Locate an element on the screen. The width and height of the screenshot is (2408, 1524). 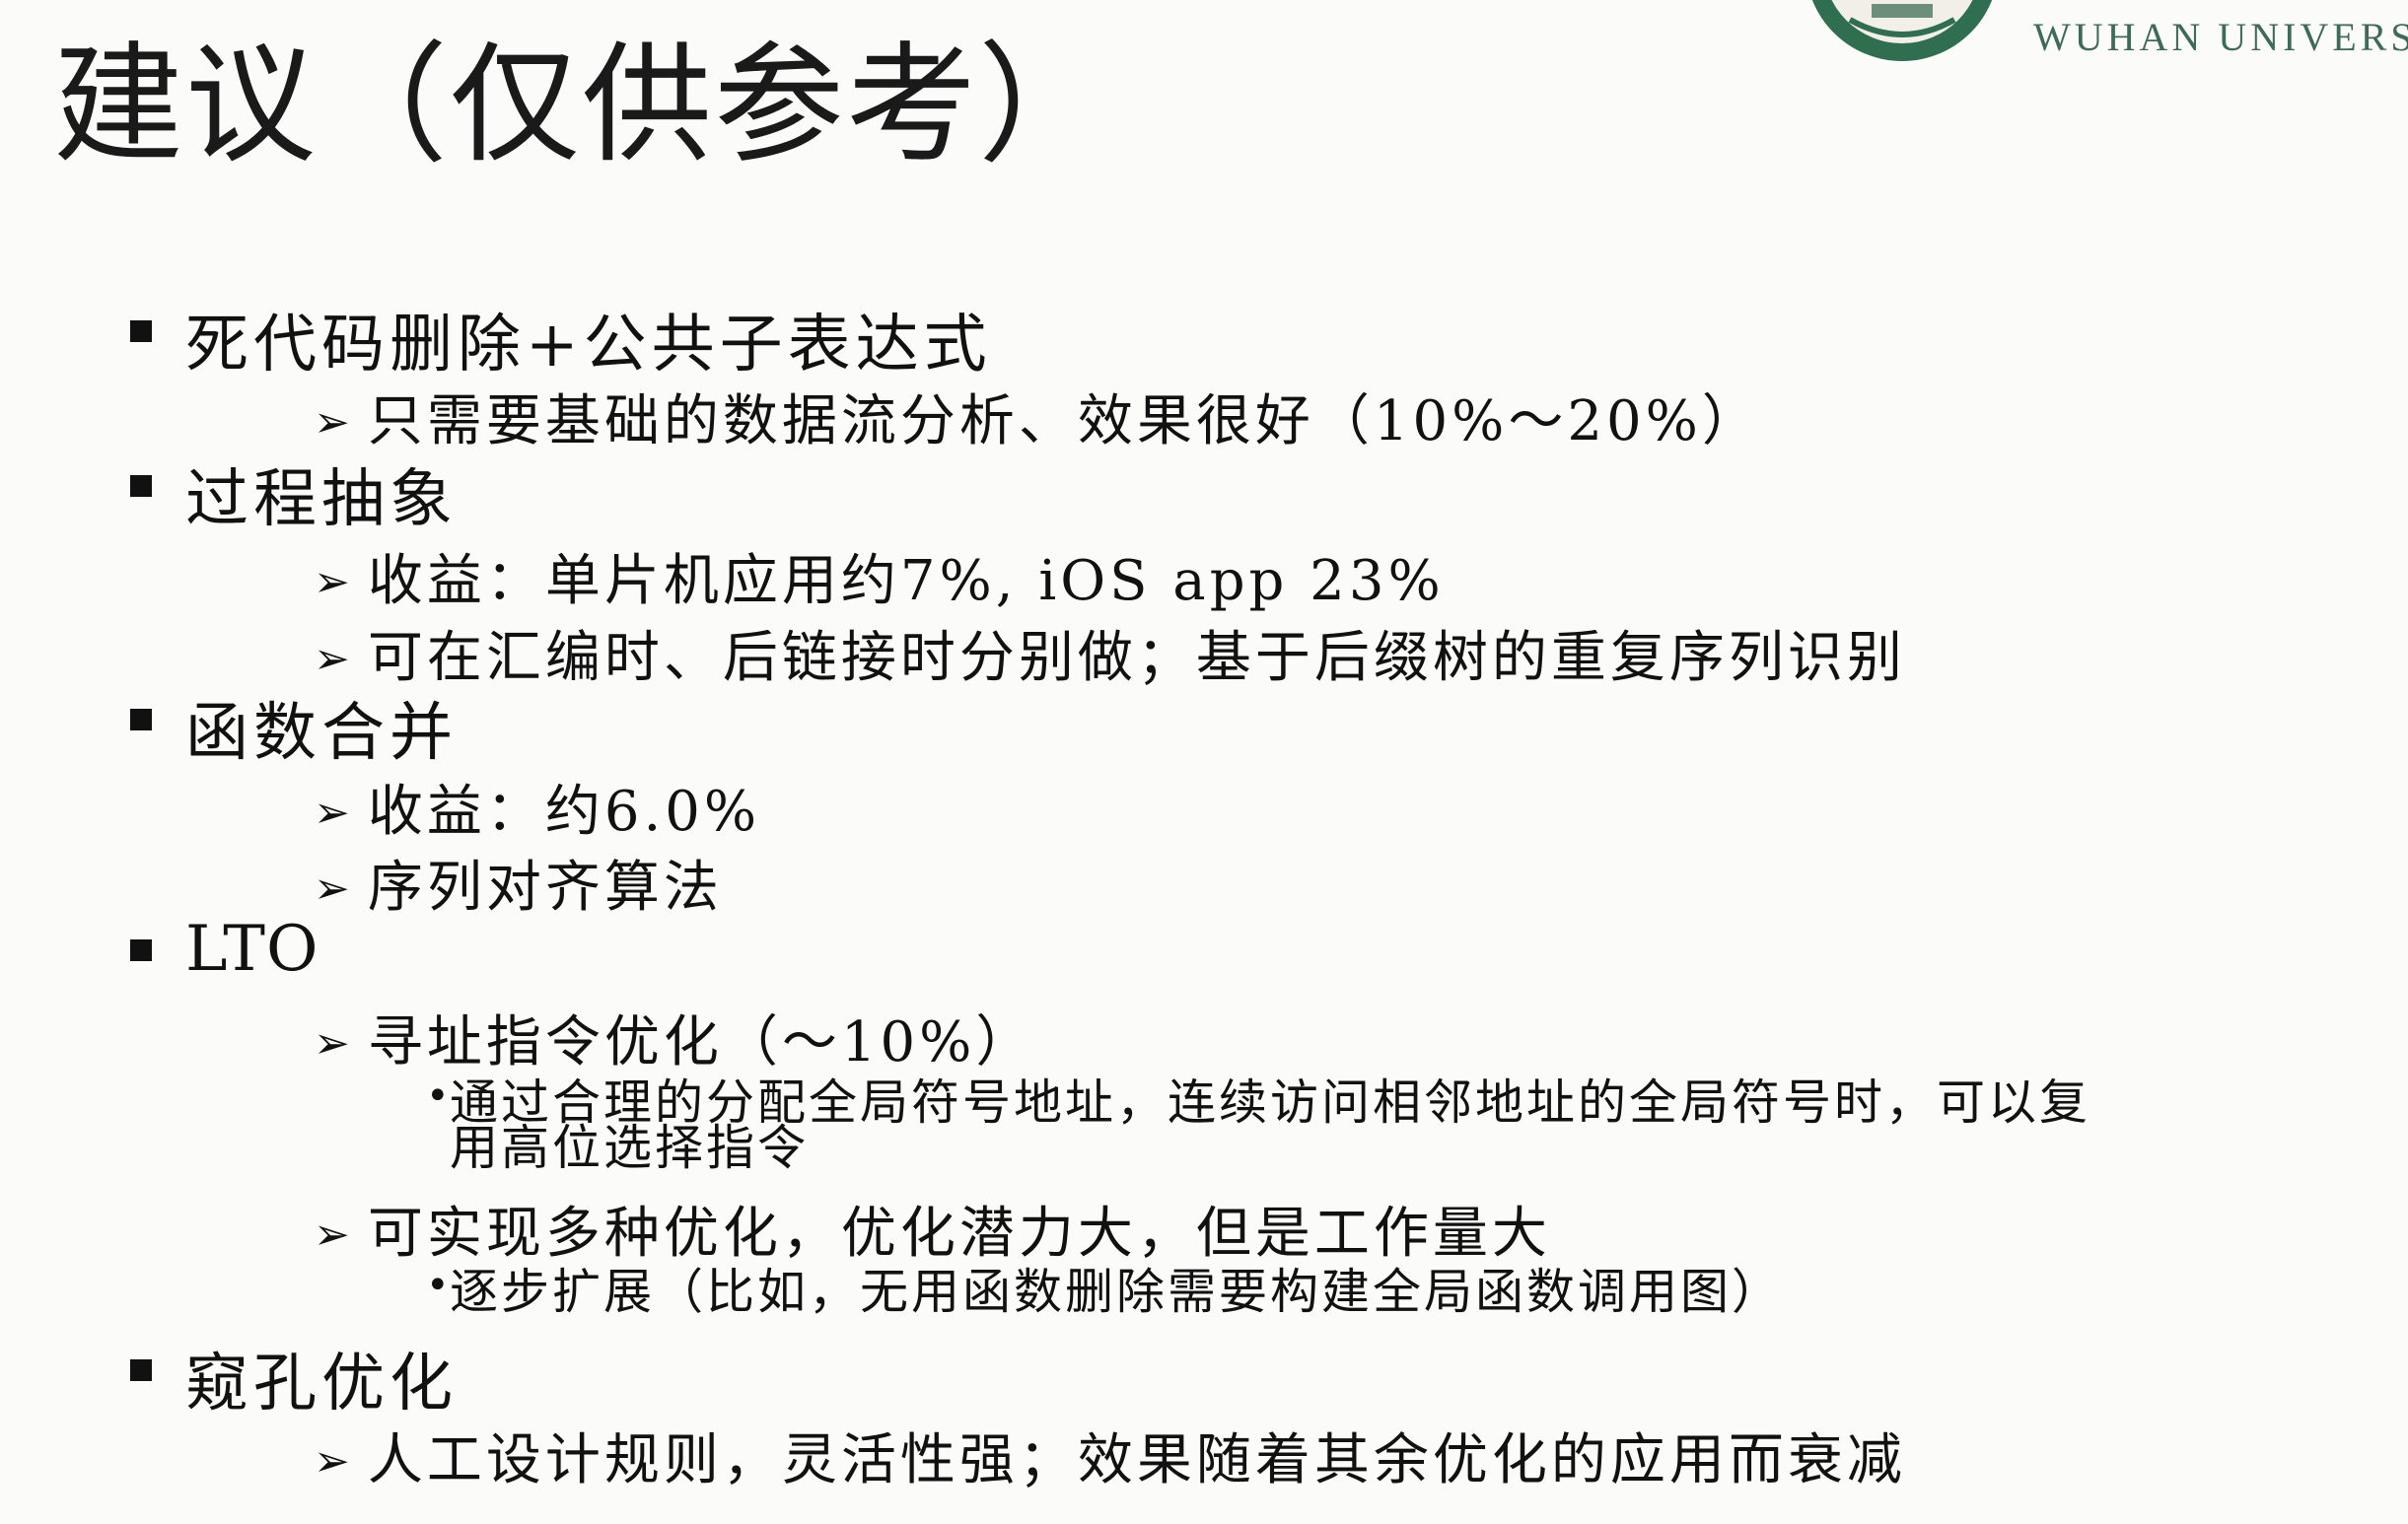
bullet-text: 函数合并 is located at coordinates (321, 734).